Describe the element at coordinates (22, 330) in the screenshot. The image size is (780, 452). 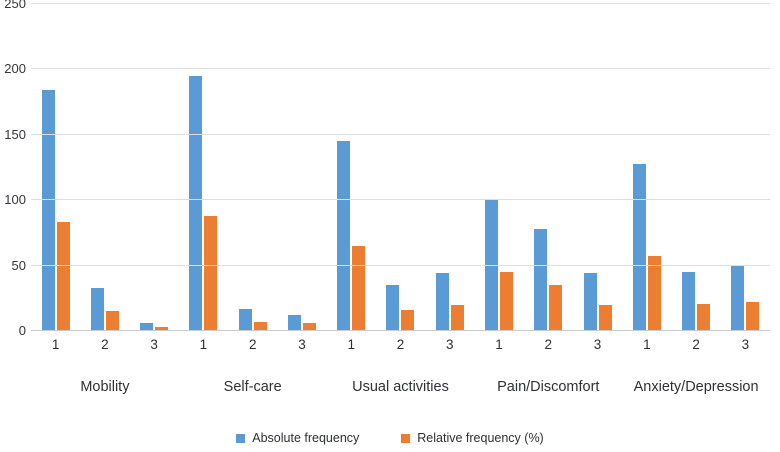
I see `y-tick-label-0: 0` at that location.